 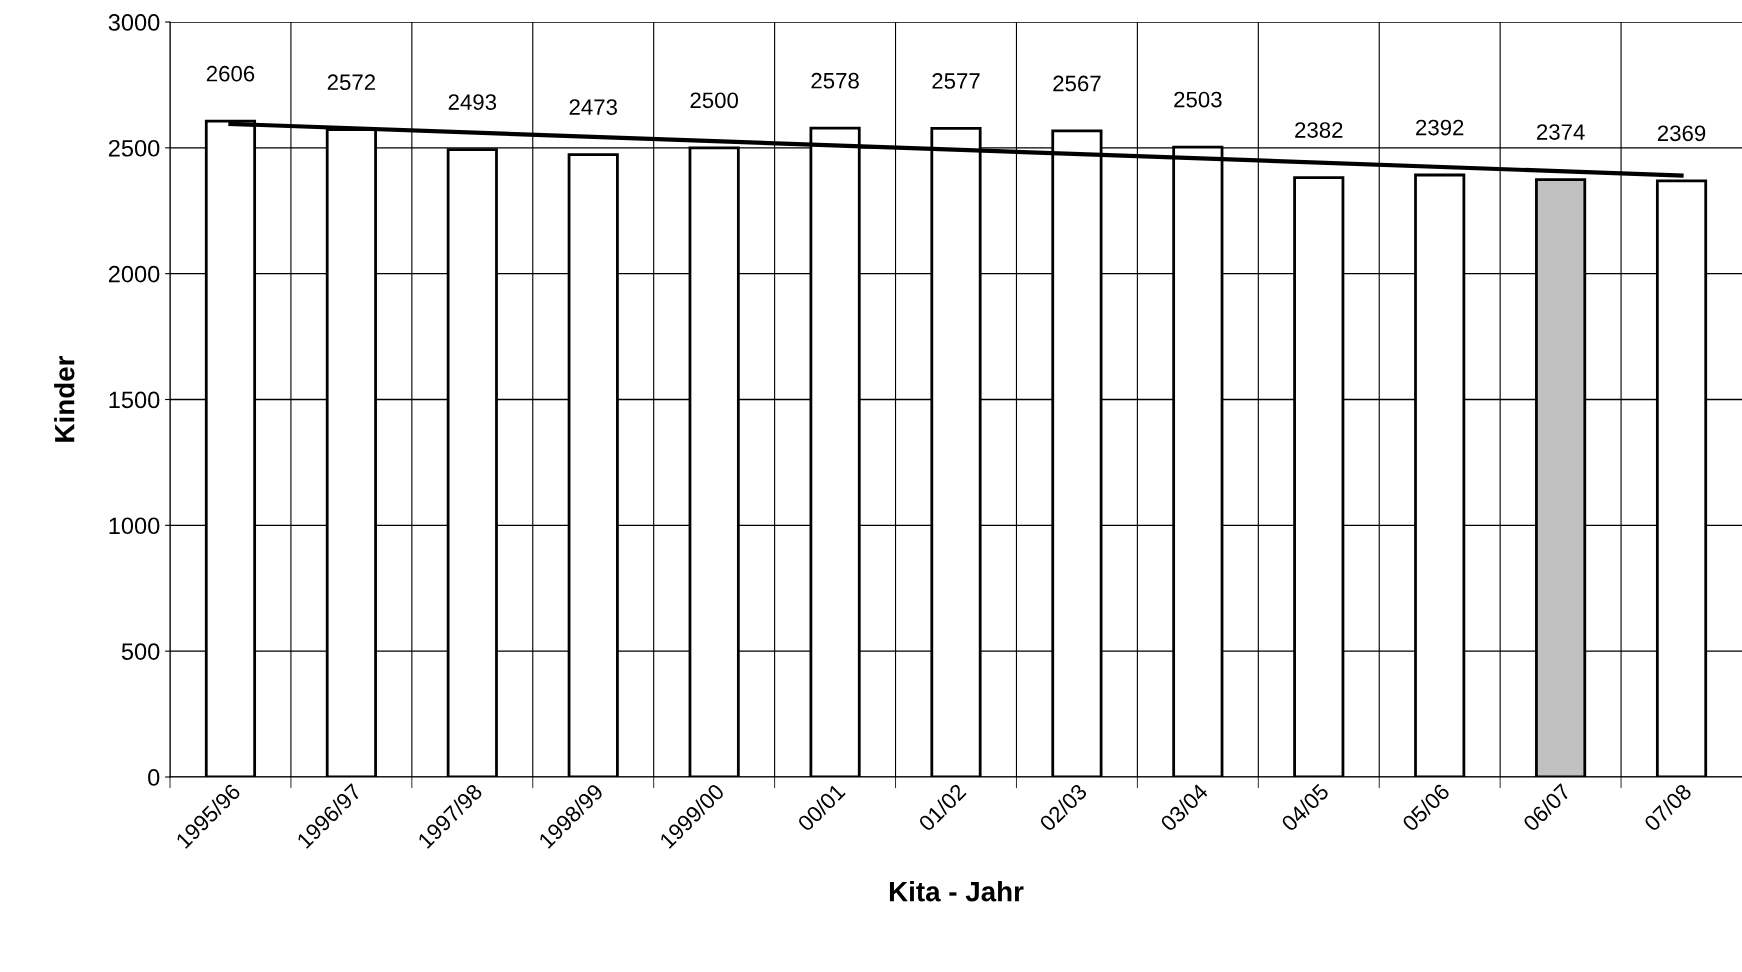 I want to click on data-label: 2493, so click(x=472, y=102).